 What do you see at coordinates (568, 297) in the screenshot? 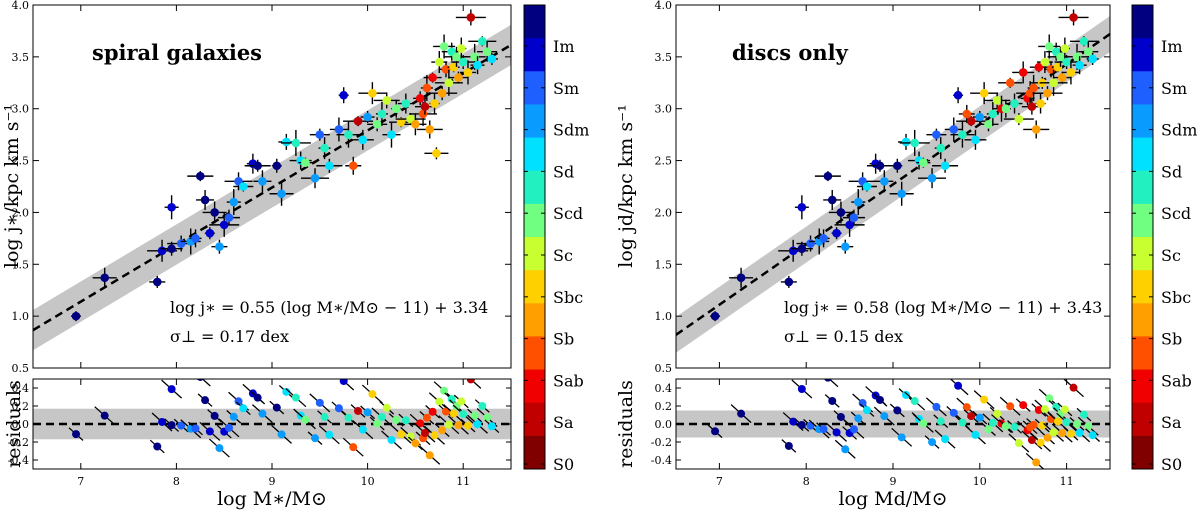
I see `colorbar-label: Sbc` at bounding box center [568, 297].